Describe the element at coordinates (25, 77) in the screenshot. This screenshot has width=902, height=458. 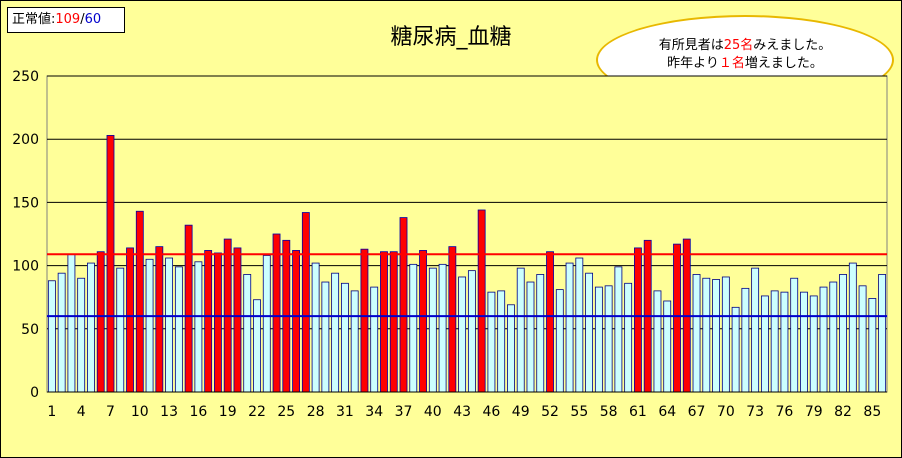
I see `y-tick-label: 250` at that location.